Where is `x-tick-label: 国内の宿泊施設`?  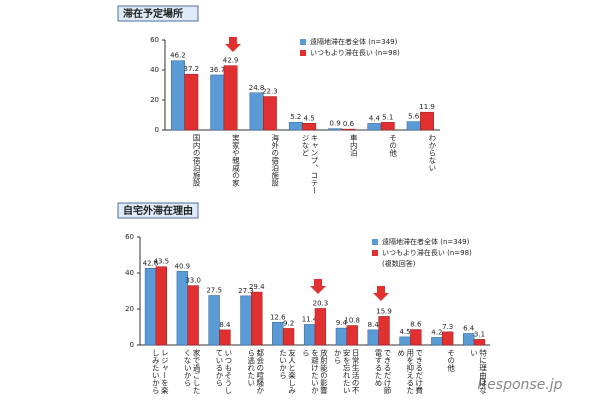 x-tick-label: 国内の宿泊施設 is located at coordinates (197, 160).